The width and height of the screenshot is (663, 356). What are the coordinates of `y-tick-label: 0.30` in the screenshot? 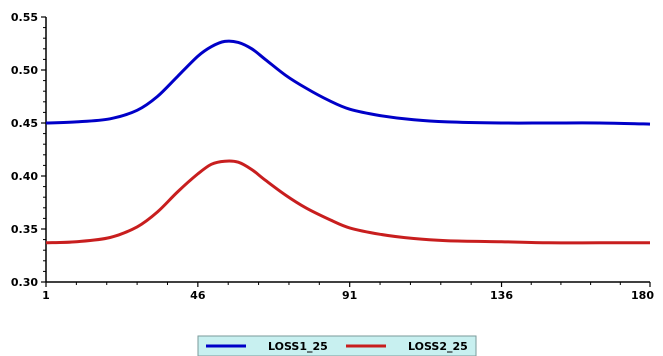 It's located at (24, 282).